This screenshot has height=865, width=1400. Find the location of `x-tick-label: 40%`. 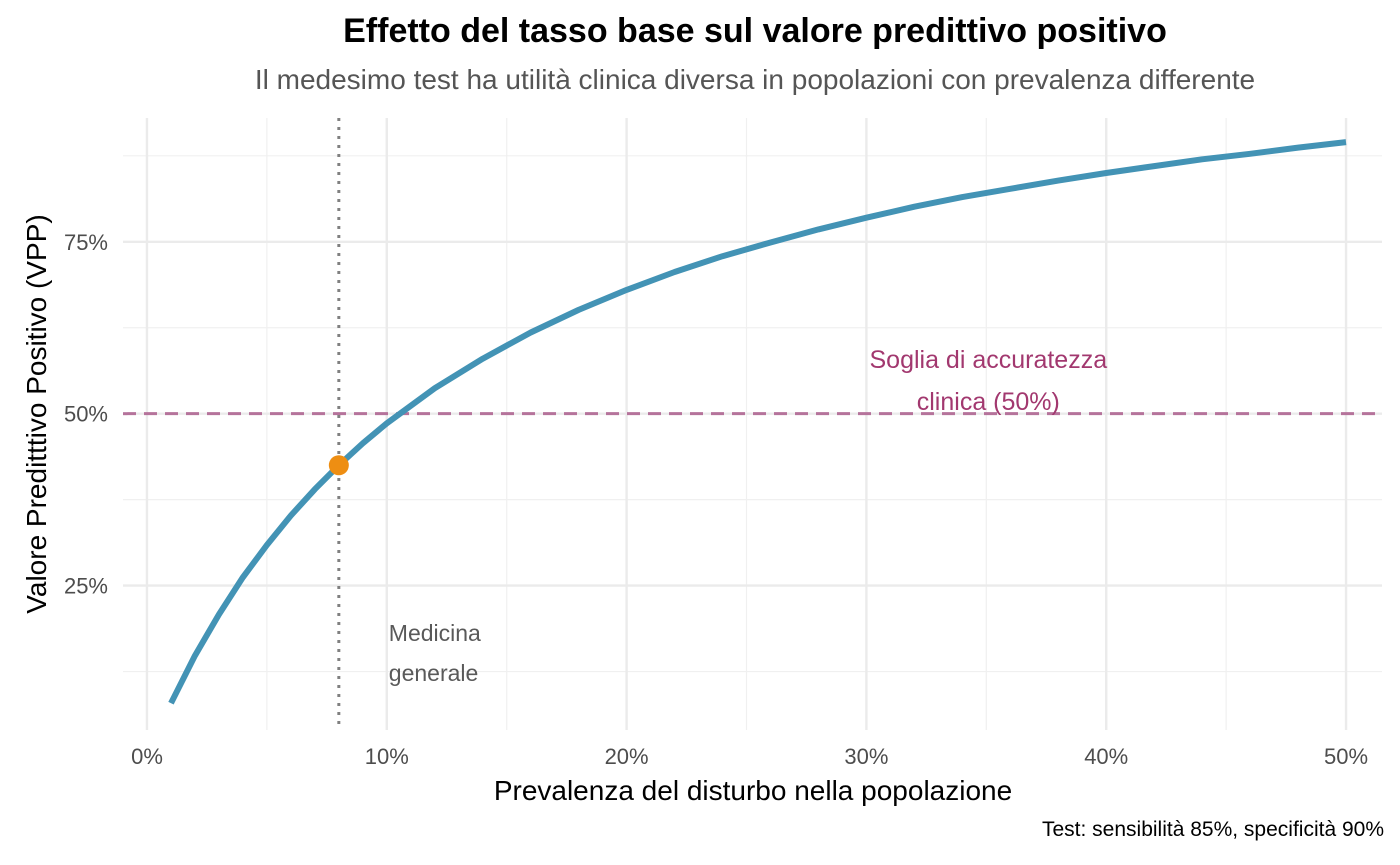

x-tick-label: 40% is located at coordinates (1106, 756).